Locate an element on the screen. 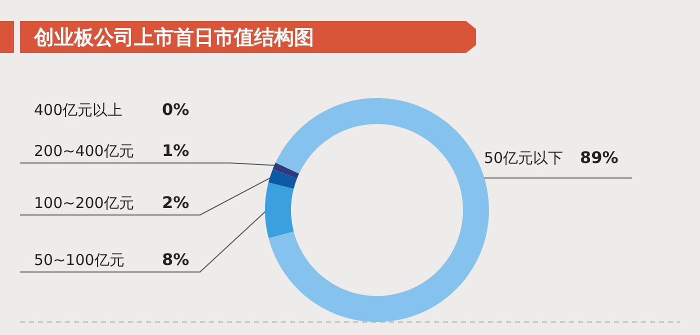  slice-label: 50亿元以下 is located at coordinates (524, 158).